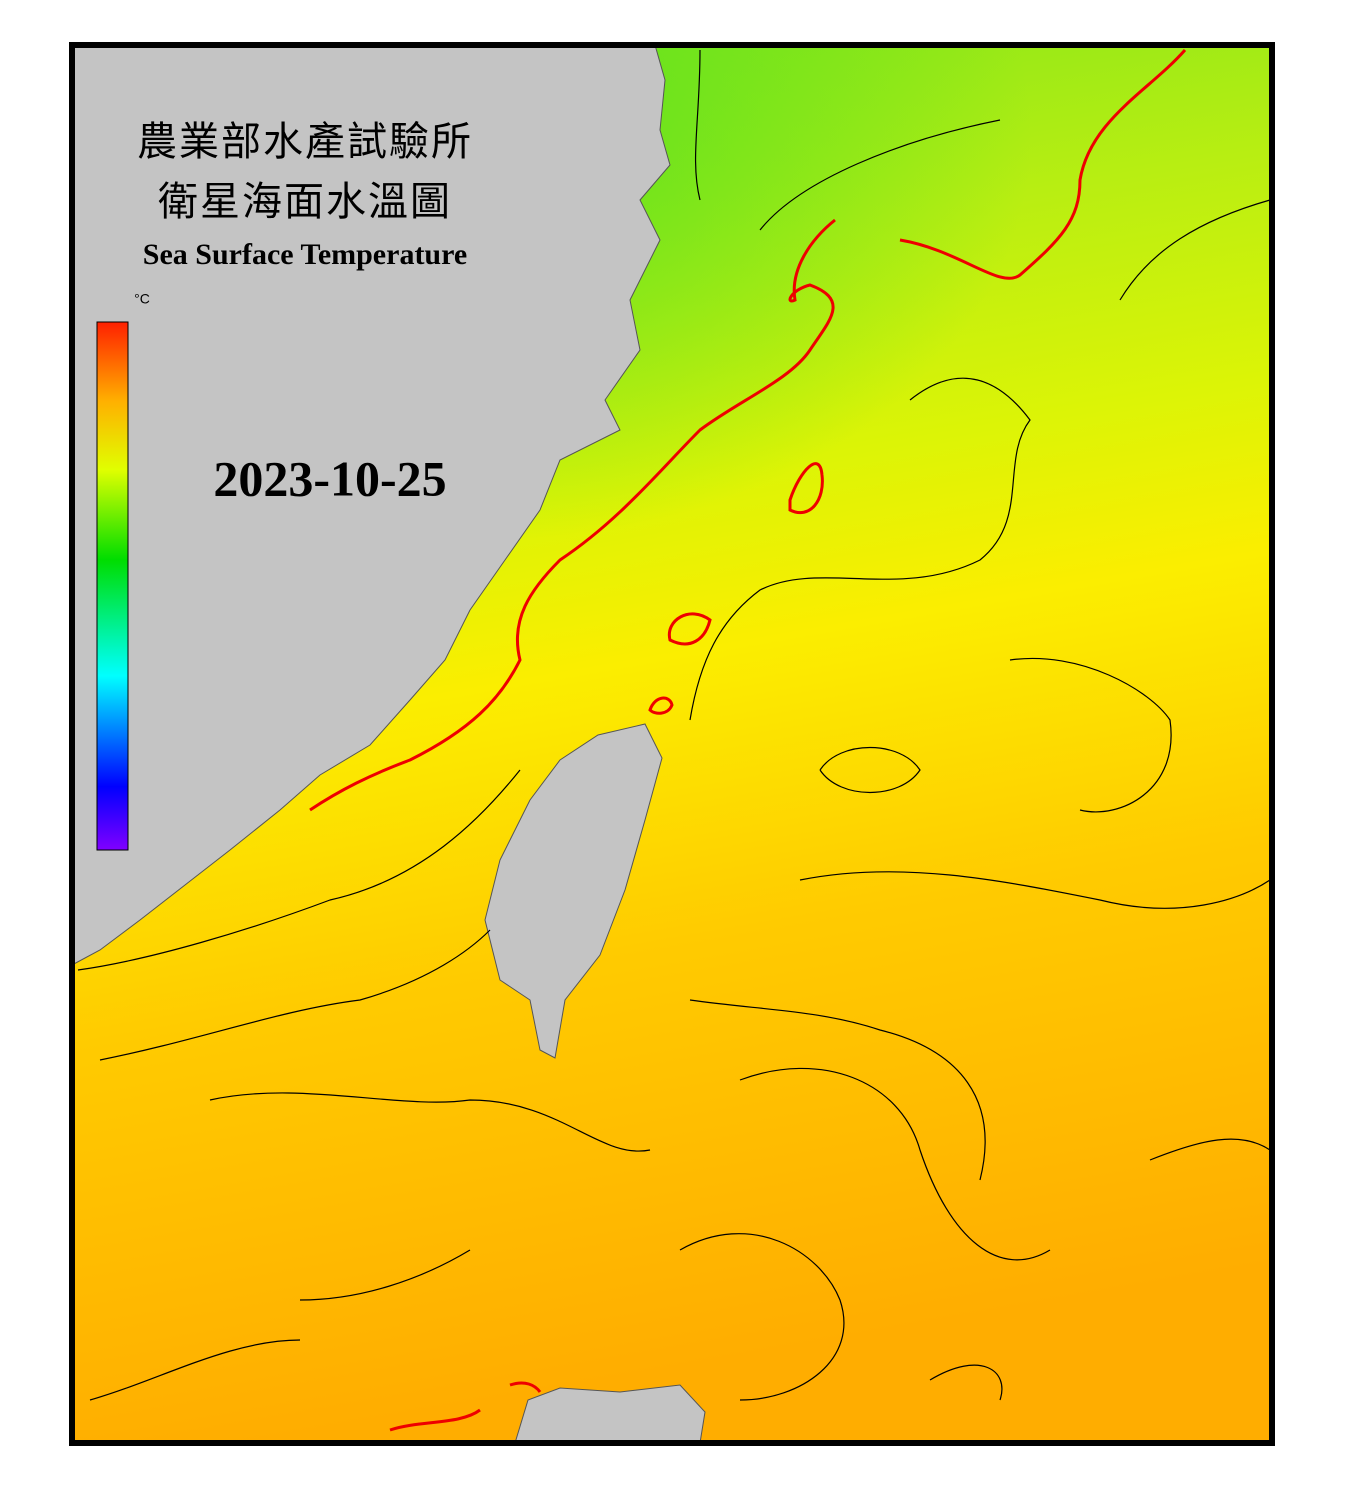  What do you see at coordinates (112, 586) in the screenshot?
I see `colorbar` at bounding box center [112, 586].